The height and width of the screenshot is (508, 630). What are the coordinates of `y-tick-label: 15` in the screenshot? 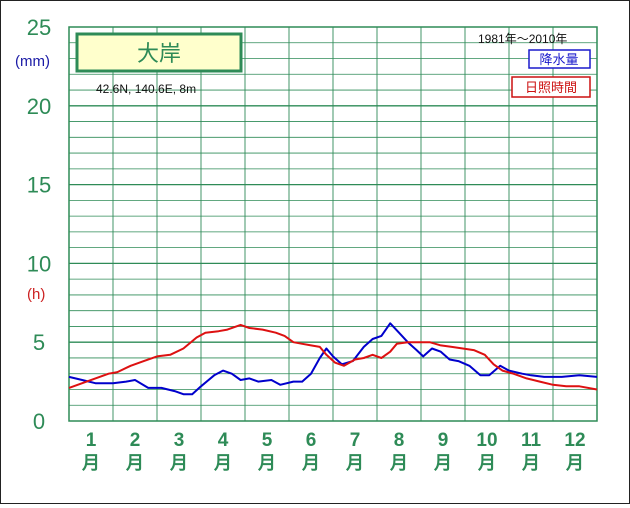 It's located at (39, 185).